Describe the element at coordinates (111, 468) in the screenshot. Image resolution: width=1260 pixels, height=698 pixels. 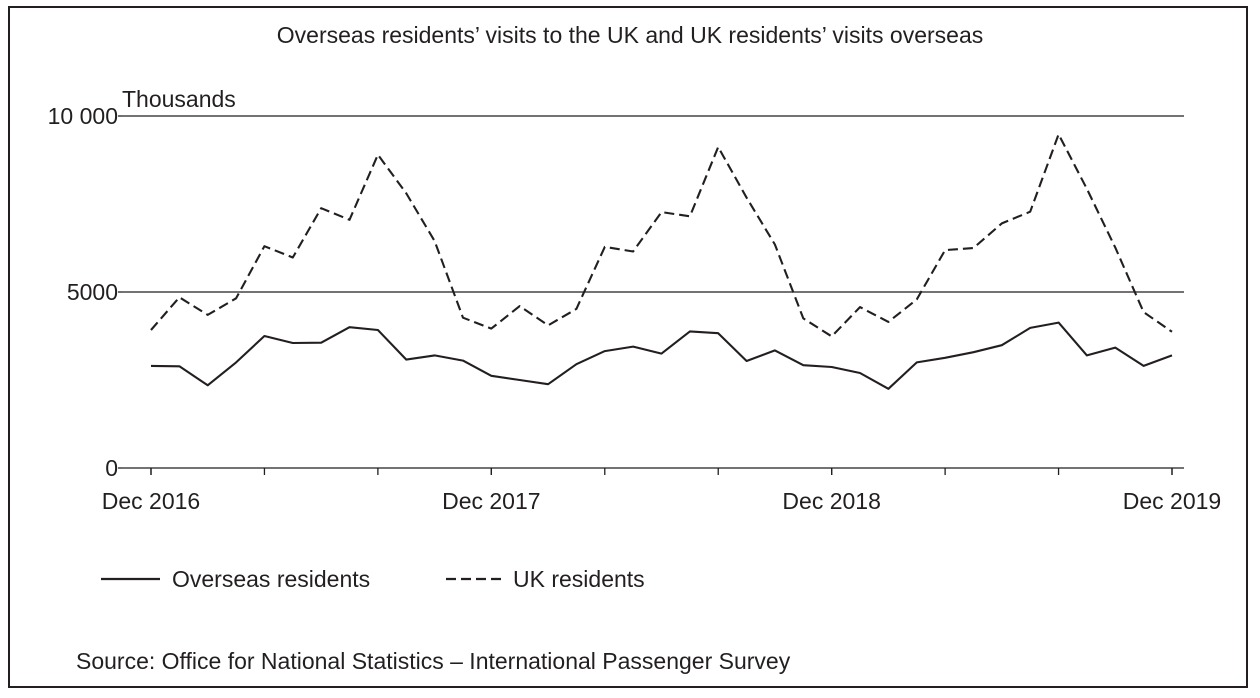
I see `y-tick-label: 0` at that location.